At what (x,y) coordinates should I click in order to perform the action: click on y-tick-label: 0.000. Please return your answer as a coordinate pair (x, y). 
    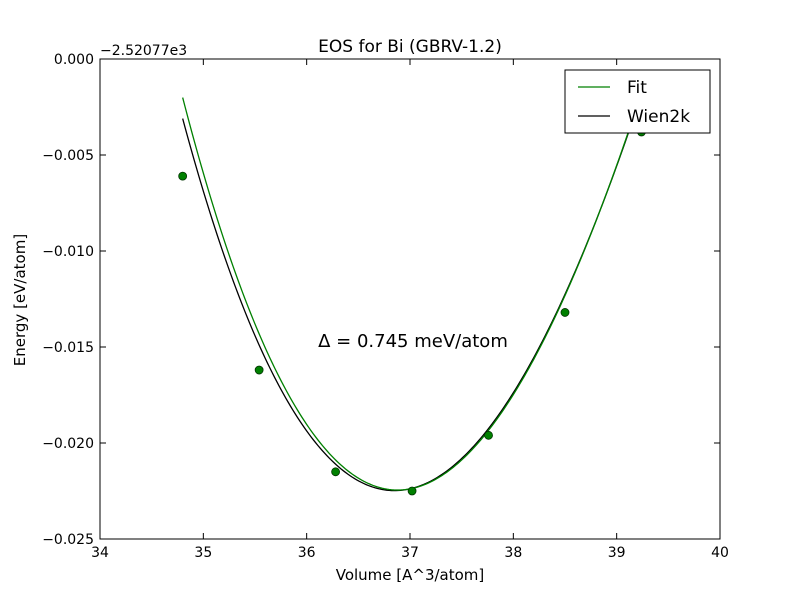
    Looking at the image, I should click on (74, 60).